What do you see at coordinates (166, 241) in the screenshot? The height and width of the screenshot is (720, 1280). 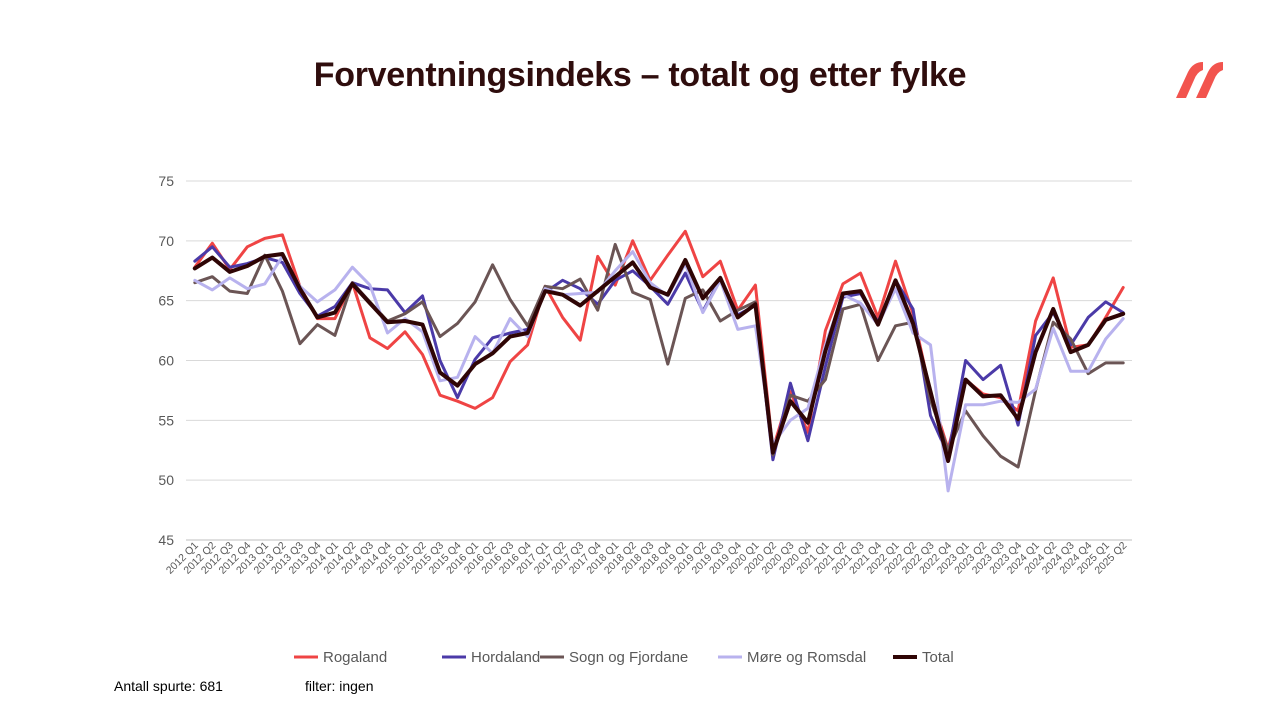 I see `y-tick-label: 70` at bounding box center [166, 241].